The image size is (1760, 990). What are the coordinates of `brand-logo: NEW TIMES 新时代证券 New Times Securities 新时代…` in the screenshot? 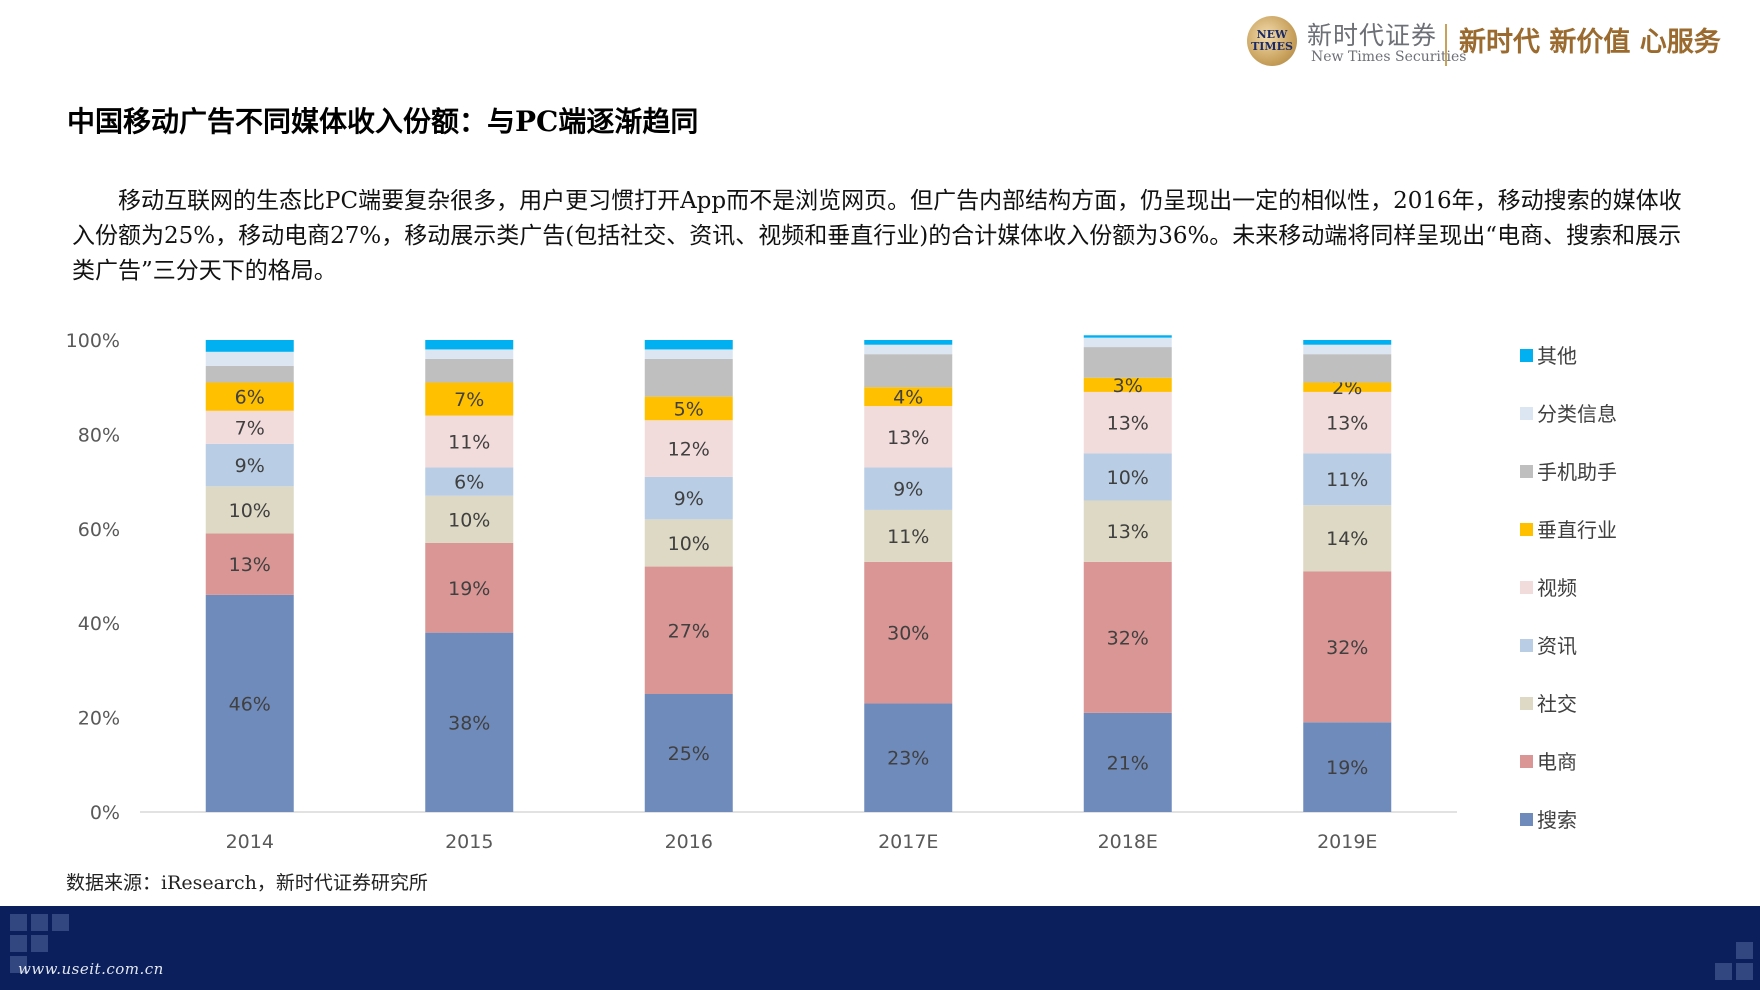 It's located at (1495, 44).